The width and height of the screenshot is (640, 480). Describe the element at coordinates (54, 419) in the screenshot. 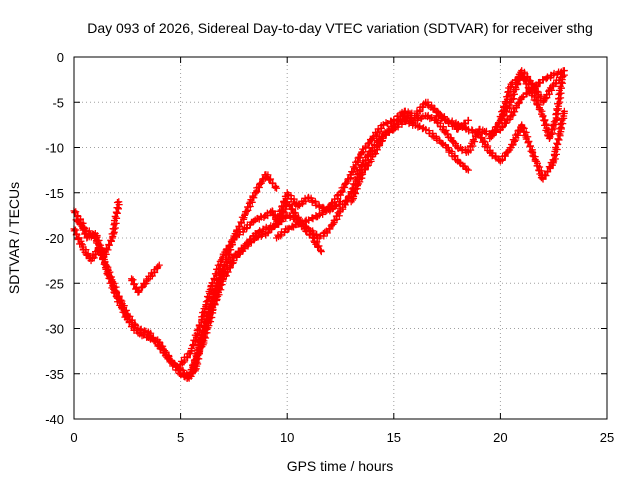

I see `y-tick-label: -40` at that location.